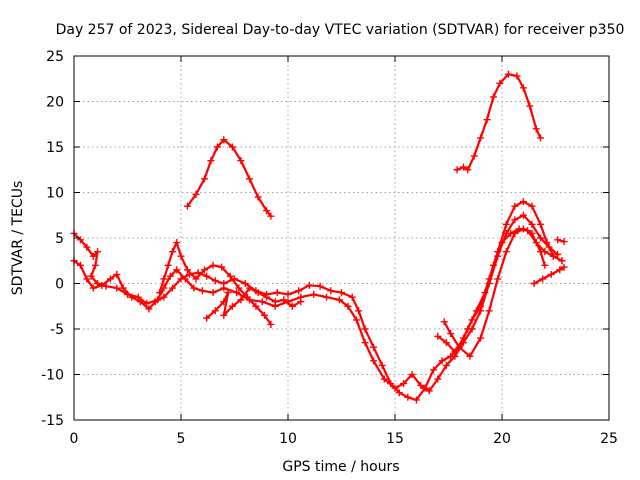 This screenshot has height=480, width=640. I want to click on y-tick-label: -10, so click(52, 376).